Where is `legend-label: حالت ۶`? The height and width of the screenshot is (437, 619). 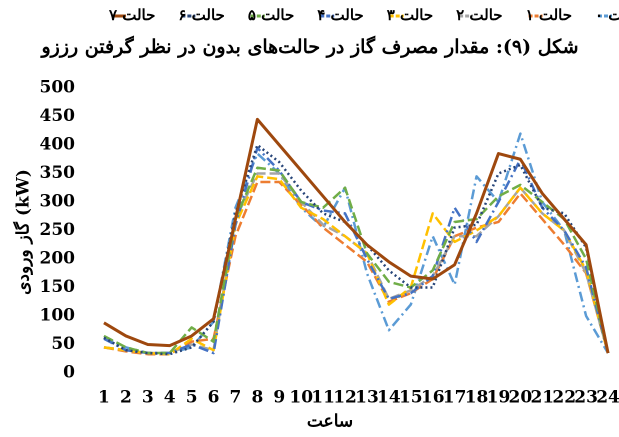
legend-label: حالت ۶ is located at coordinates (201, 15).